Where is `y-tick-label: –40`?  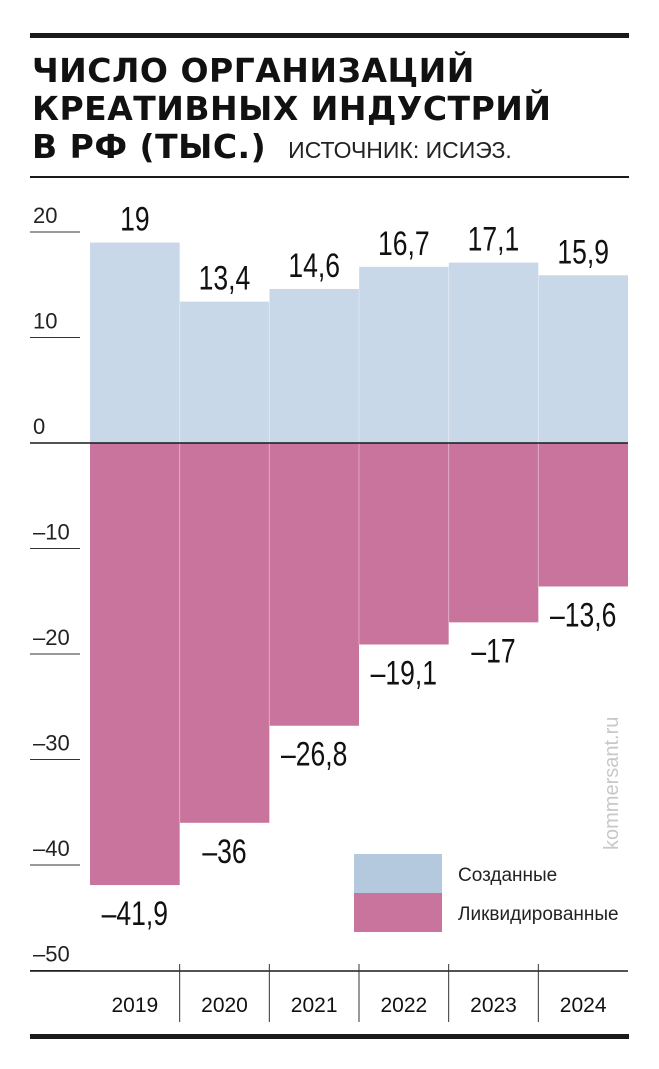
y-tick-label: –40 is located at coordinates (51, 848).